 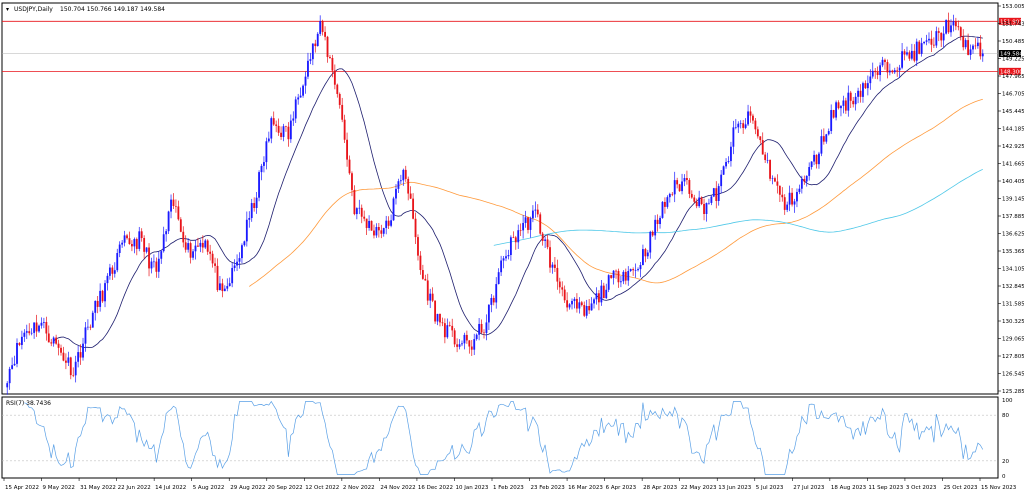 I want to click on price-tick-label: 129.065, so click(x=1013, y=340).